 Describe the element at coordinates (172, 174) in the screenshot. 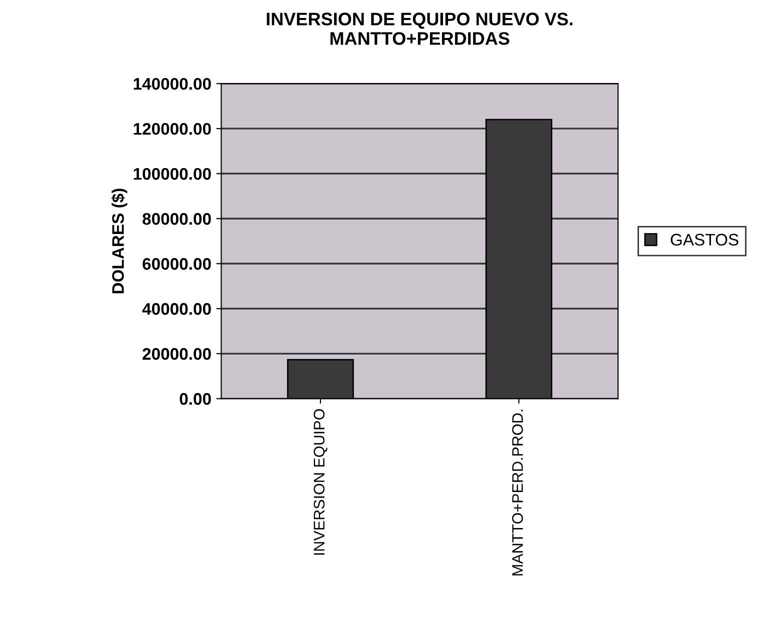

I see `y-tick-label: 100000.00` at that location.